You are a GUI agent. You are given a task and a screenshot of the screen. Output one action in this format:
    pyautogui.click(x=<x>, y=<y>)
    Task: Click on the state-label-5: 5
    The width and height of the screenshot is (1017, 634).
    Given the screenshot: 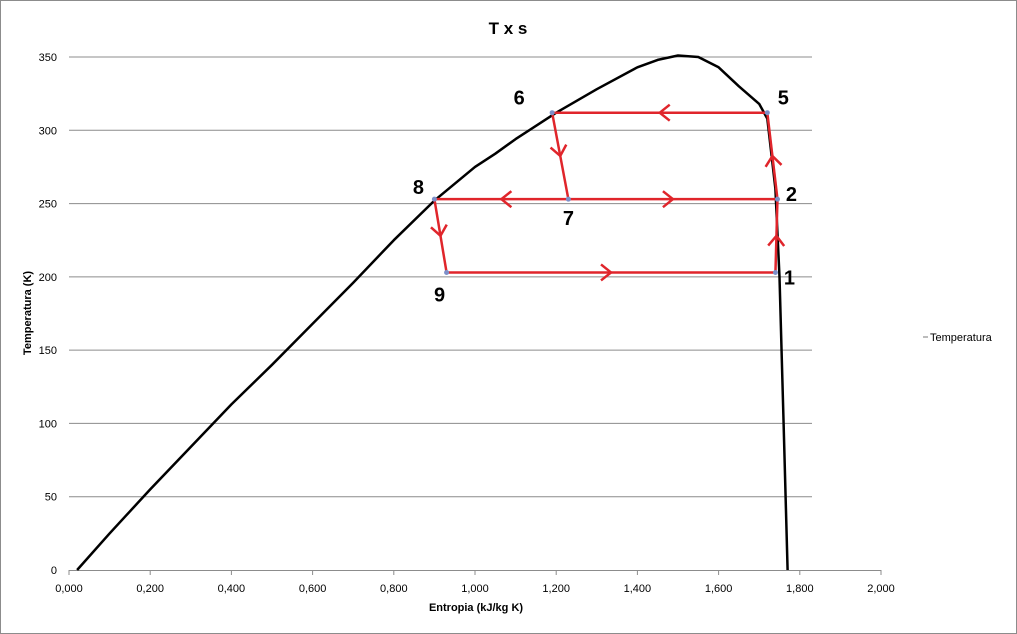 What is the action you would take?
    pyautogui.click(x=783, y=99)
    